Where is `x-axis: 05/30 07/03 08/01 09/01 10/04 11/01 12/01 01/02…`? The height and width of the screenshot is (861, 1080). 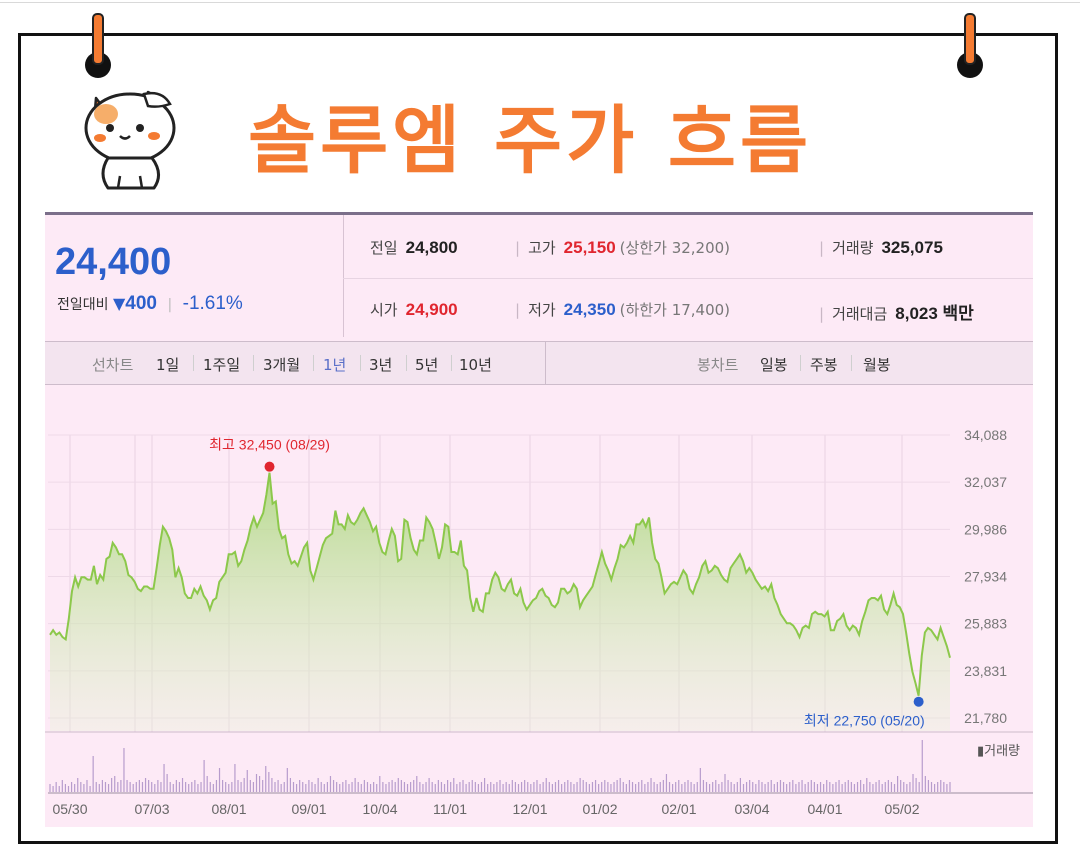 x-axis: 05/30 07/03 08/01 09/01 10/04 11/01 12/01 01/02… is located at coordinates (485, 809).